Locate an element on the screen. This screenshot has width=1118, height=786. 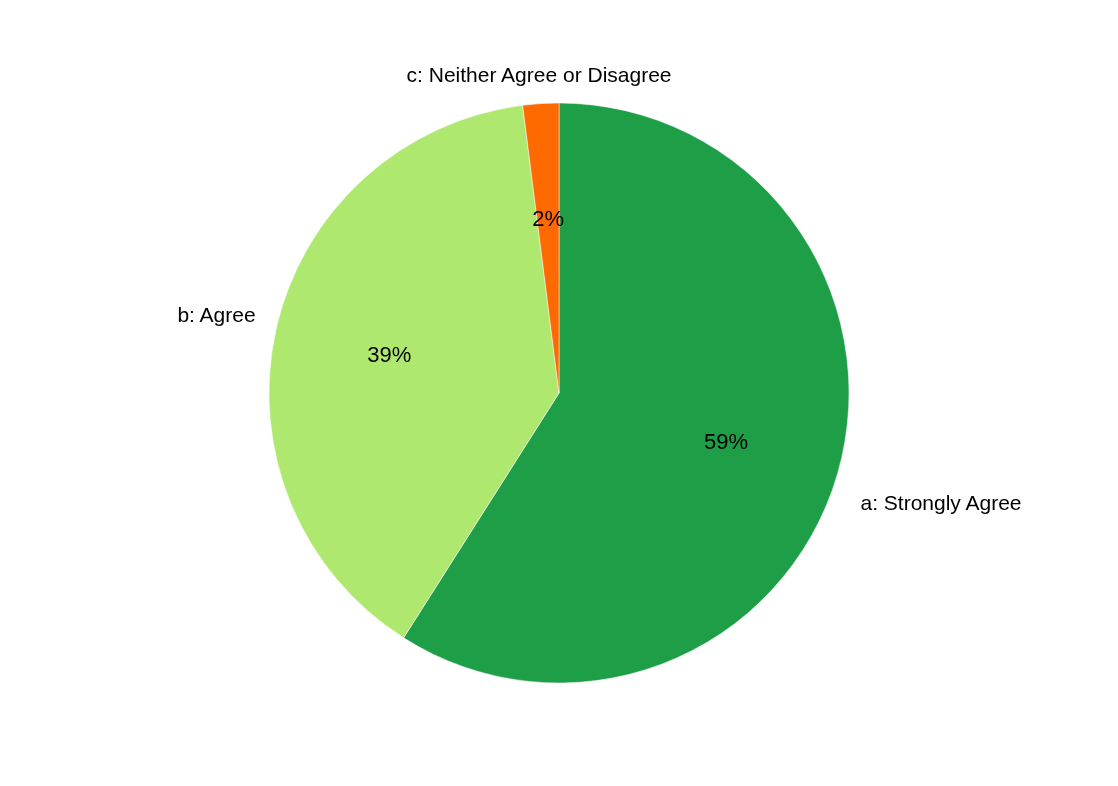
slice-label: a: Strongly Agree is located at coordinates (941, 502).